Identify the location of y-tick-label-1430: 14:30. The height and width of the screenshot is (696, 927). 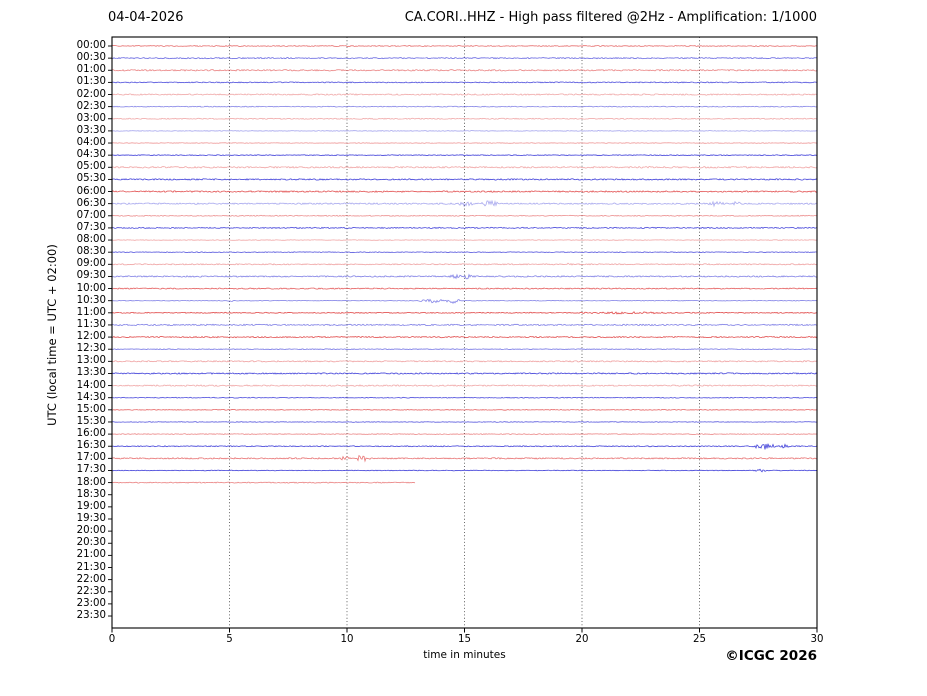
(91, 397).